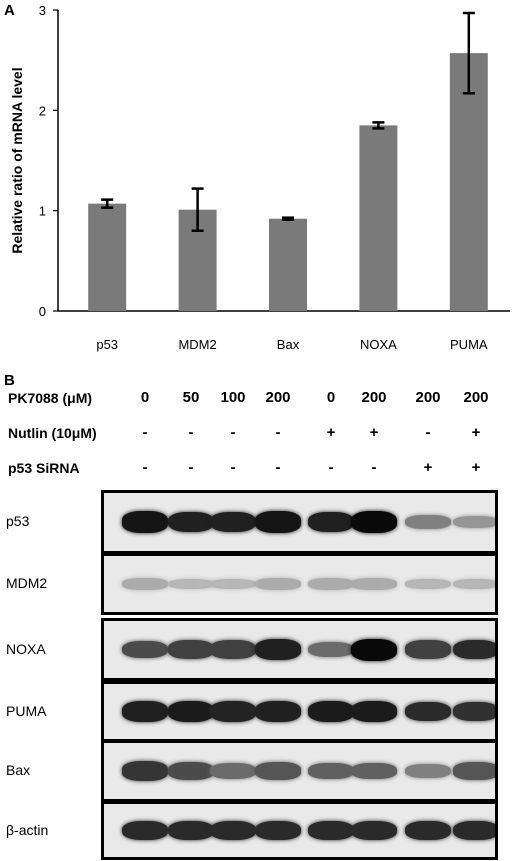  What do you see at coordinates (42, 110) in the screenshot?
I see `y-tick-label: 2` at bounding box center [42, 110].